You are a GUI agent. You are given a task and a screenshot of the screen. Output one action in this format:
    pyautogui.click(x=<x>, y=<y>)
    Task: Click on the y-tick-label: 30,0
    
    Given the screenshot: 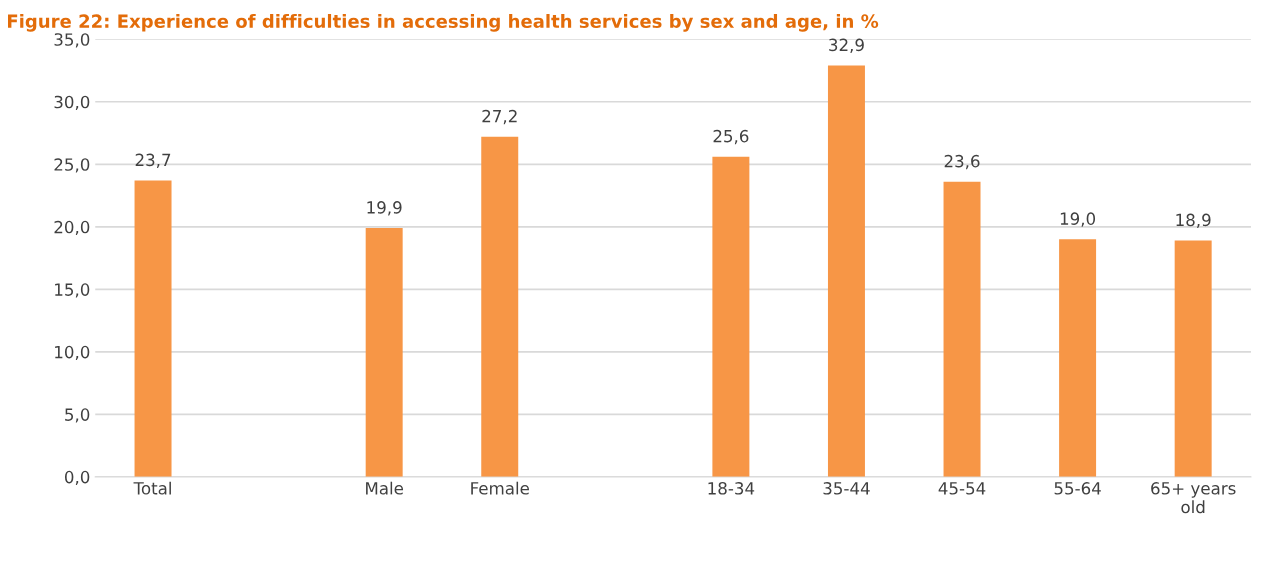 What is the action you would take?
    pyautogui.click(x=72, y=103)
    